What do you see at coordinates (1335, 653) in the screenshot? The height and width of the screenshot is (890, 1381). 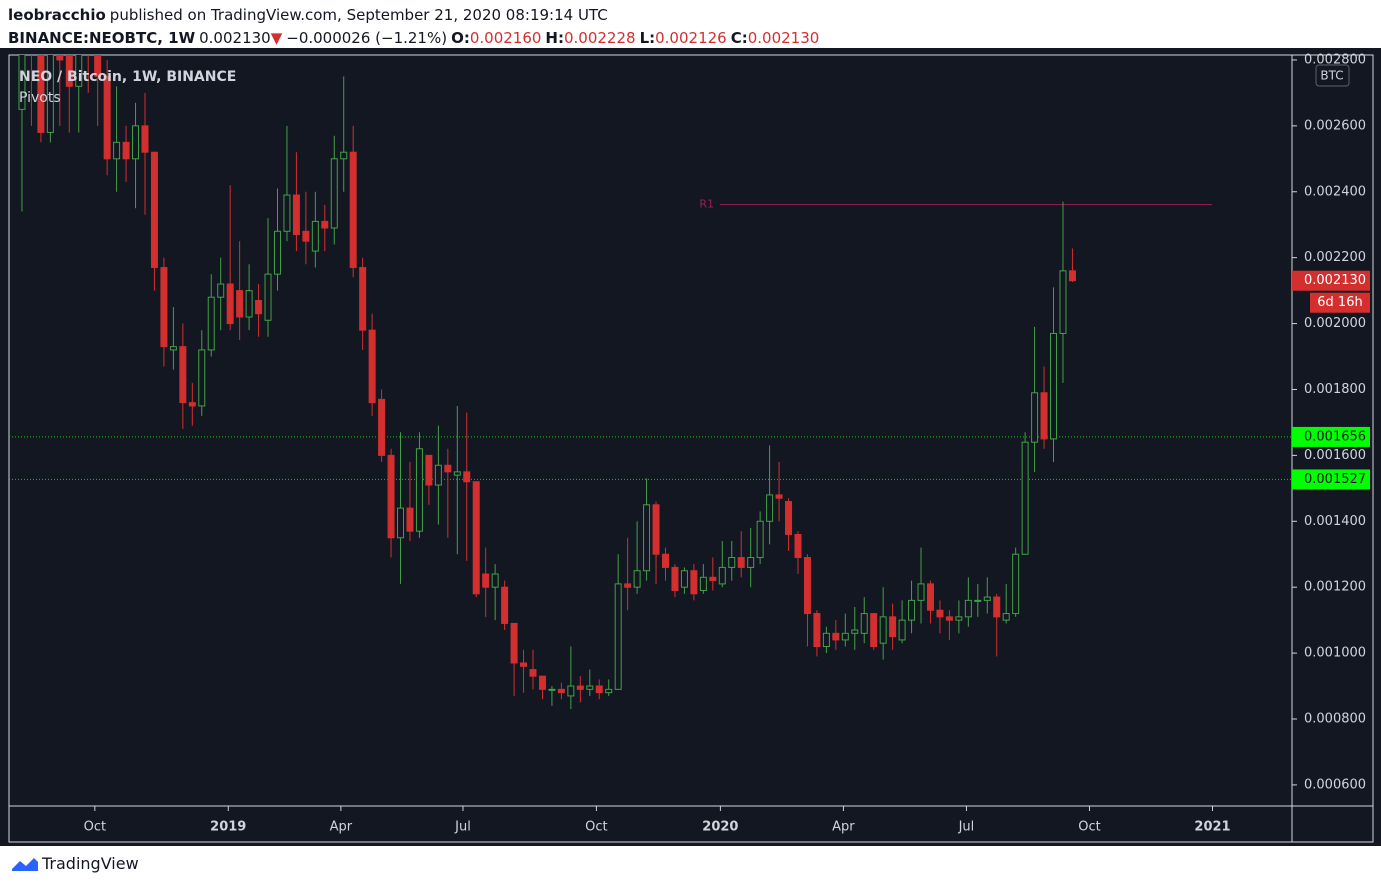 I see `y-tick-label: 0.001000` at bounding box center [1335, 653].